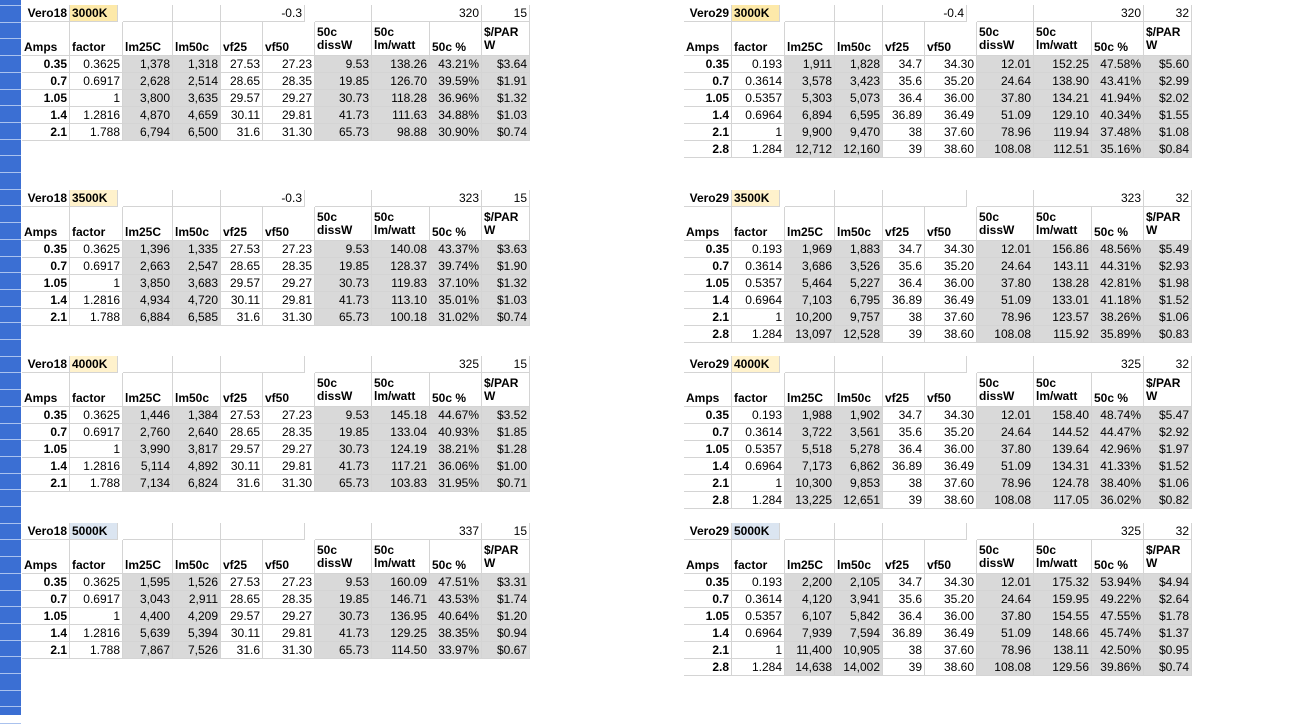  Describe the element at coordinates (289, 633) in the screenshot. I see `cell-vf50: 29.81` at that location.